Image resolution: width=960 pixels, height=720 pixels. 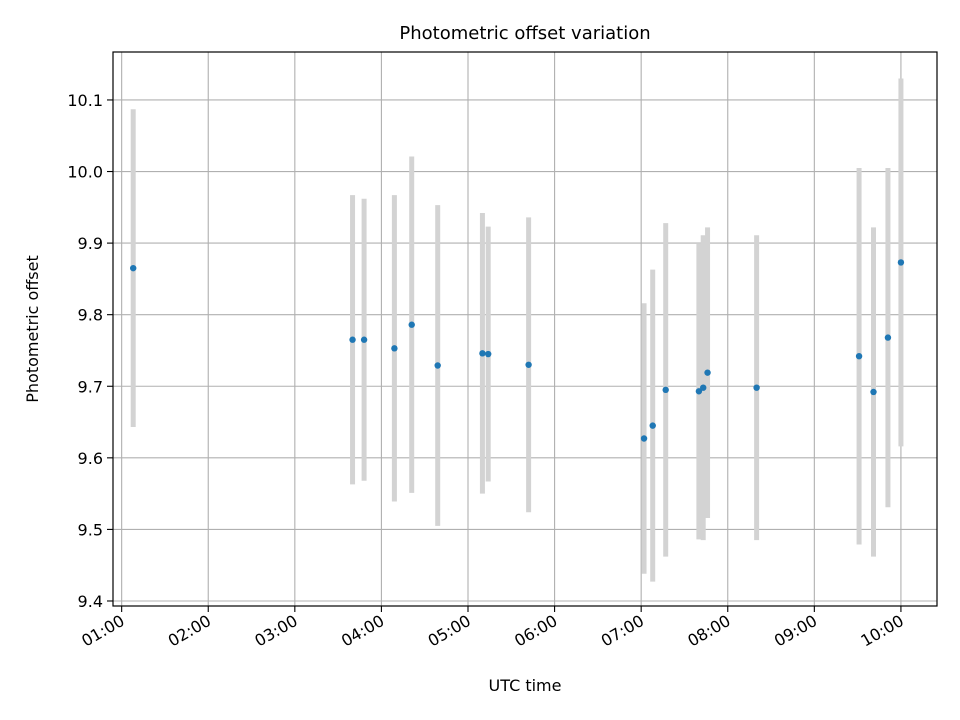 What do you see at coordinates (795, 631) in the screenshot?
I see `x-tick-label: 09:00` at bounding box center [795, 631].